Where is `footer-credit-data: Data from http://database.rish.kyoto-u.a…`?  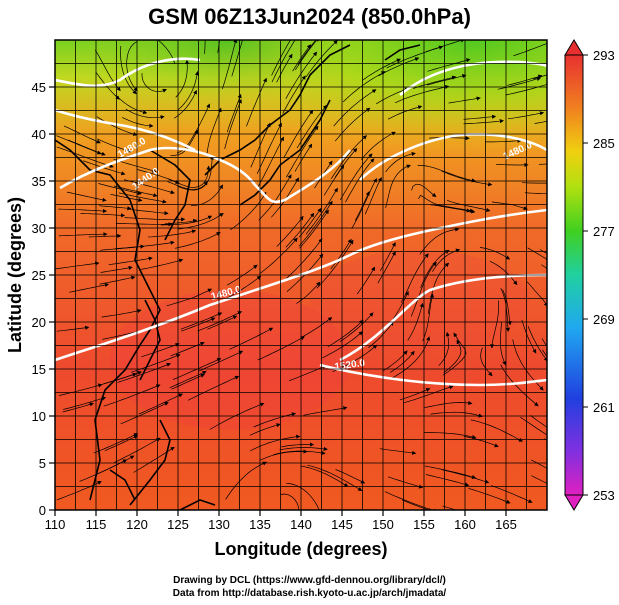 footer-credit-data: Data from http://database.rish.kyoto-u.a… is located at coordinates (309, 593).